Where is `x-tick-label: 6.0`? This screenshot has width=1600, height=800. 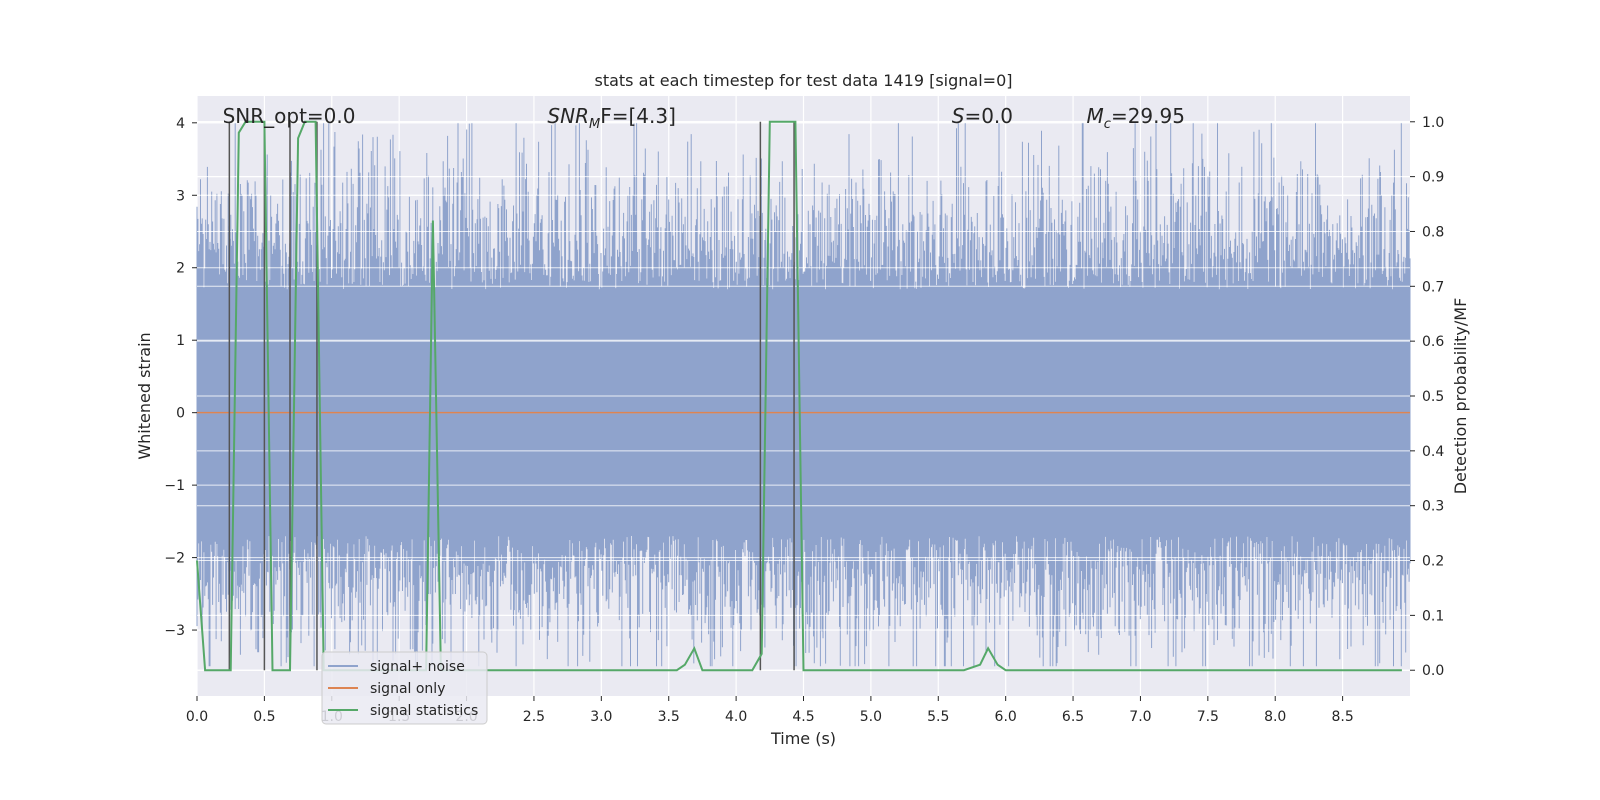 x-tick-label: 6.0 is located at coordinates (1006, 717).